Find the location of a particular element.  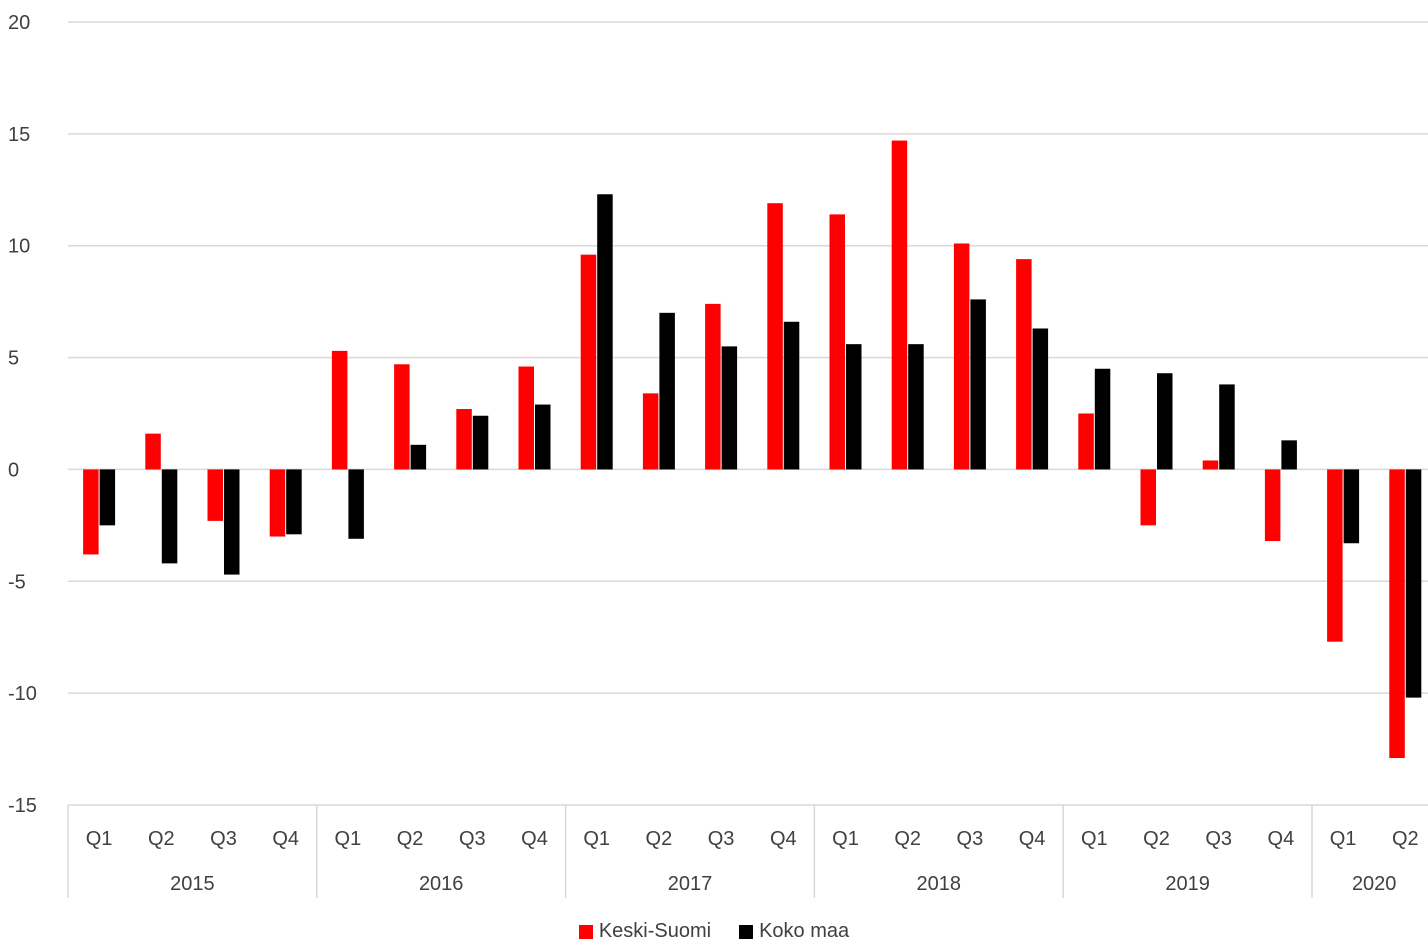

legend-label-koko-maa: Koko maa is located at coordinates (804, 931).